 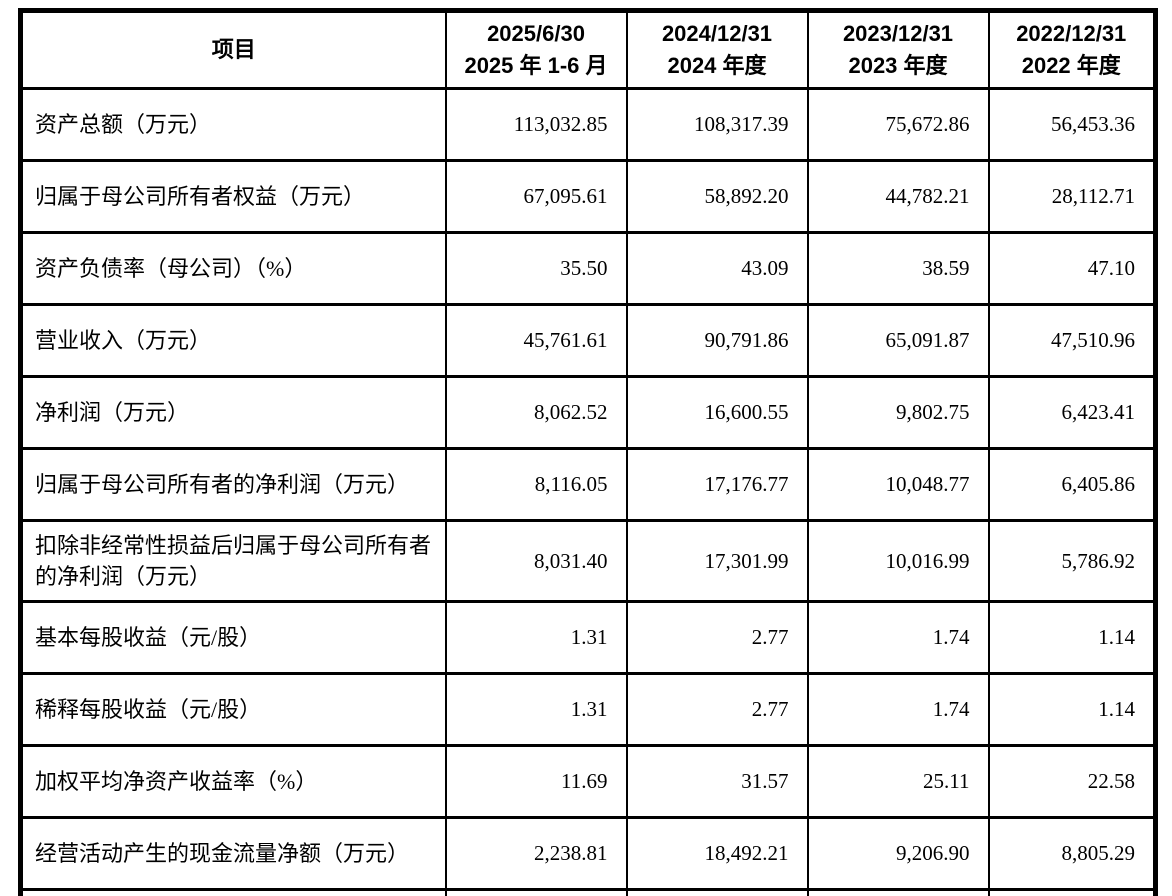 I want to click on value-cell: 5,786.92, so click(x=1072, y=561).